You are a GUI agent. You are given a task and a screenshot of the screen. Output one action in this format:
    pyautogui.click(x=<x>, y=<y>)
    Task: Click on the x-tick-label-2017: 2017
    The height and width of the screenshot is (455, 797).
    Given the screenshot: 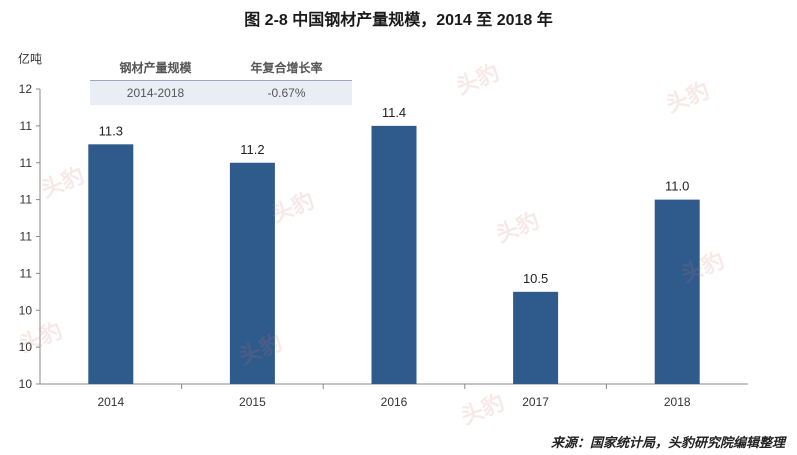 What is the action you would take?
    pyautogui.click(x=535, y=402)
    